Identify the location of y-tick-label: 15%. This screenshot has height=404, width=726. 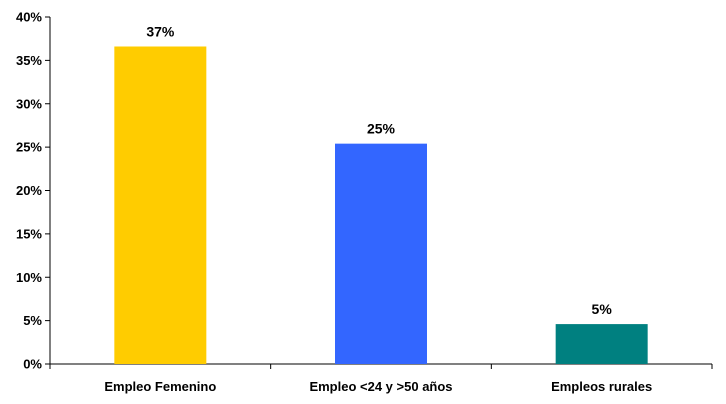
(29, 233).